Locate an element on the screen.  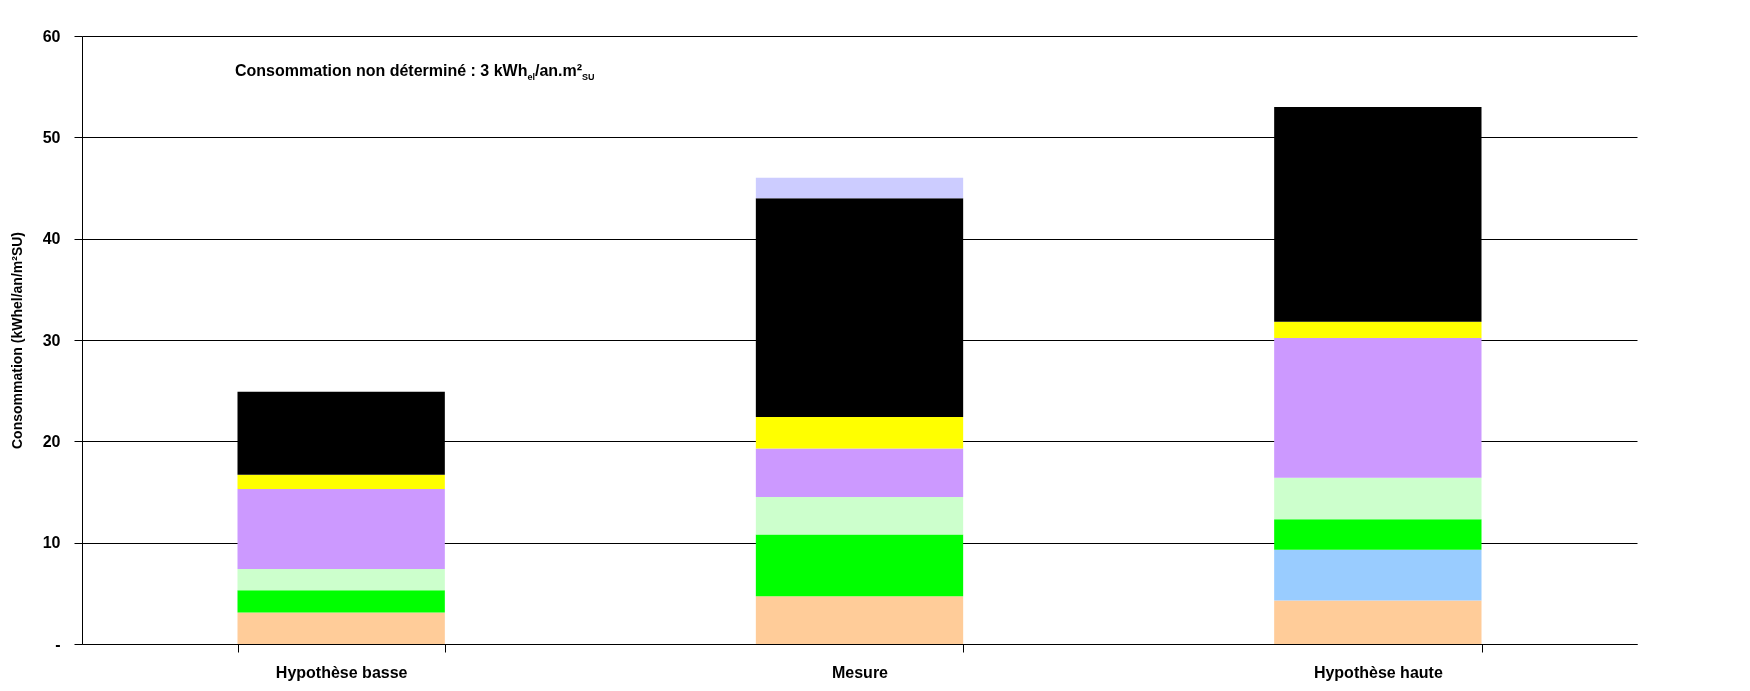
y-tick-label: 60 is located at coordinates (51, 36).